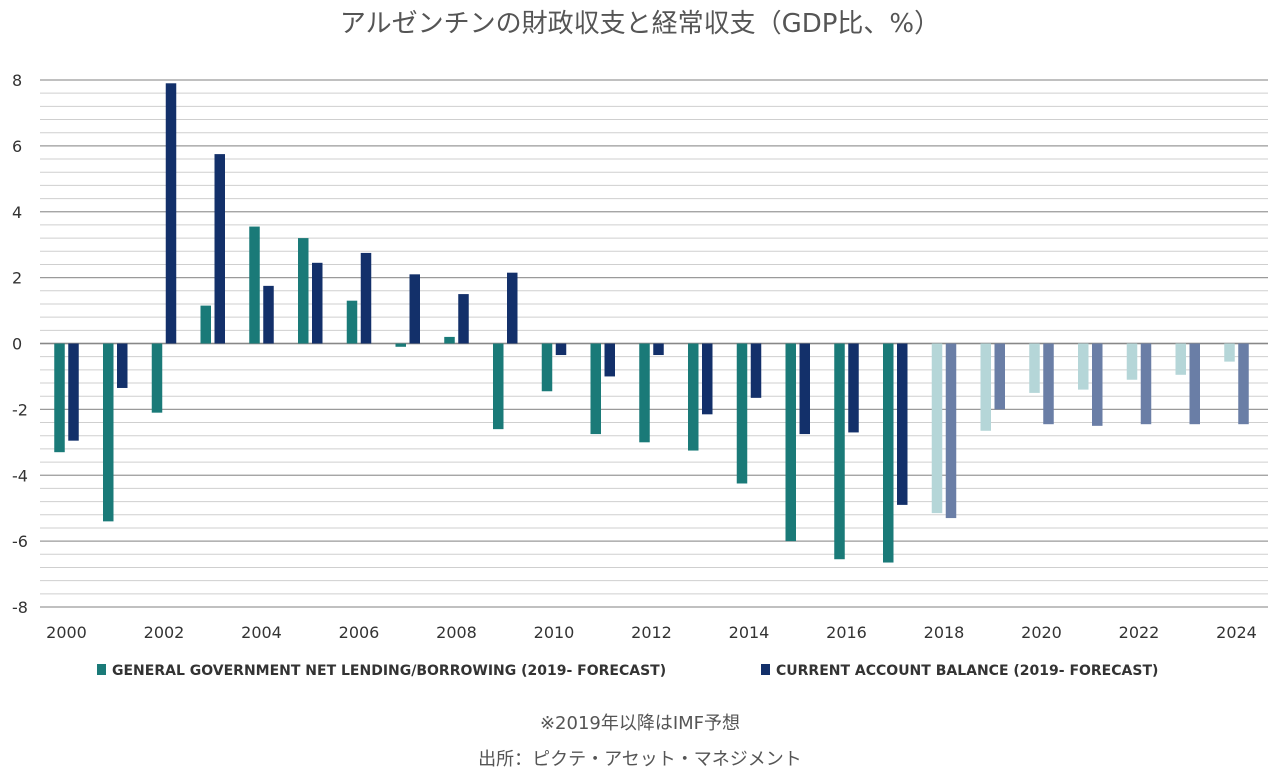  What do you see at coordinates (640, 759) in the screenshot?
I see `source-note: 出所：ピクテ・アセット・マネジメント` at bounding box center [640, 759].